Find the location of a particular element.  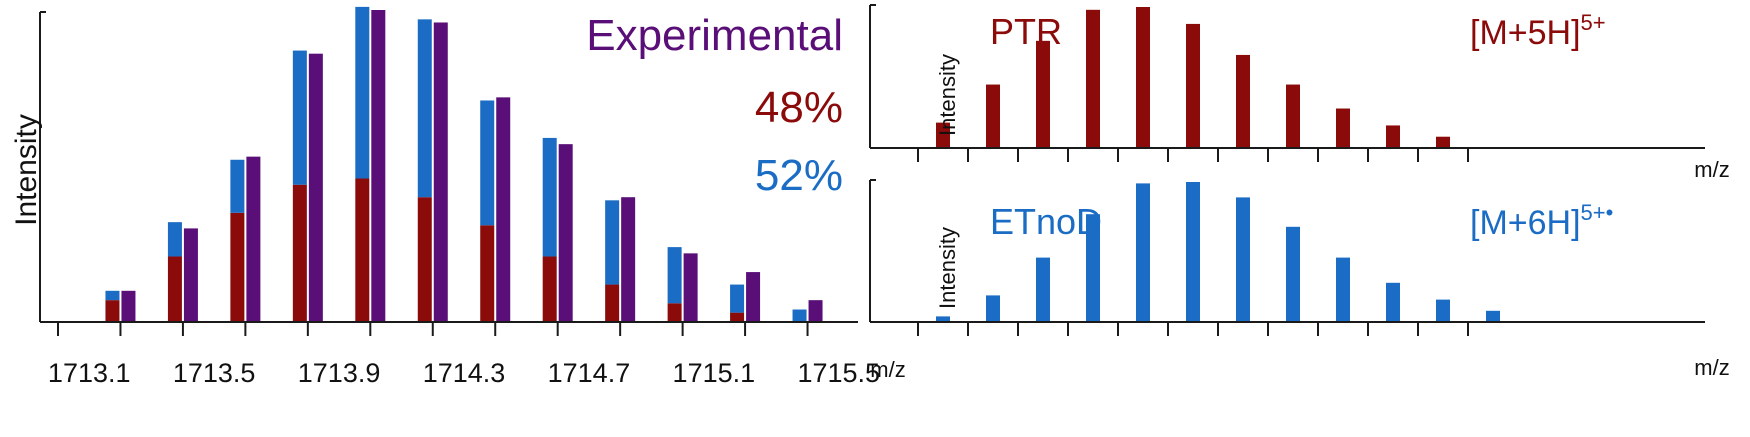

left-x-tick-label: 1714.3 is located at coordinates (464, 373).